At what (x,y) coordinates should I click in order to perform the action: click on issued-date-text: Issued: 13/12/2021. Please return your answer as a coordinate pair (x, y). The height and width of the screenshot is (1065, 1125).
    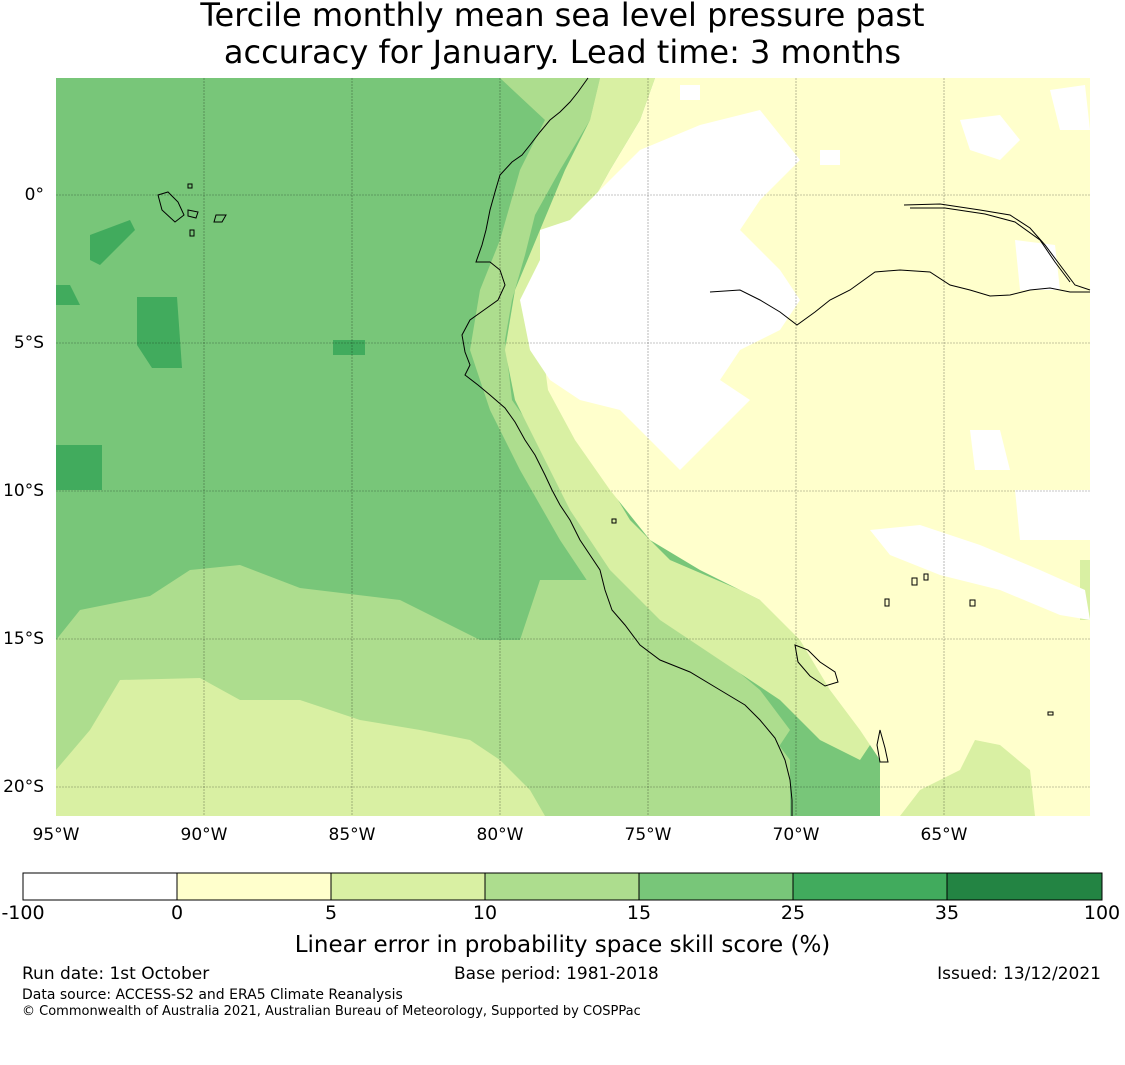
    Looking at the image, I should click on (1019, 974).